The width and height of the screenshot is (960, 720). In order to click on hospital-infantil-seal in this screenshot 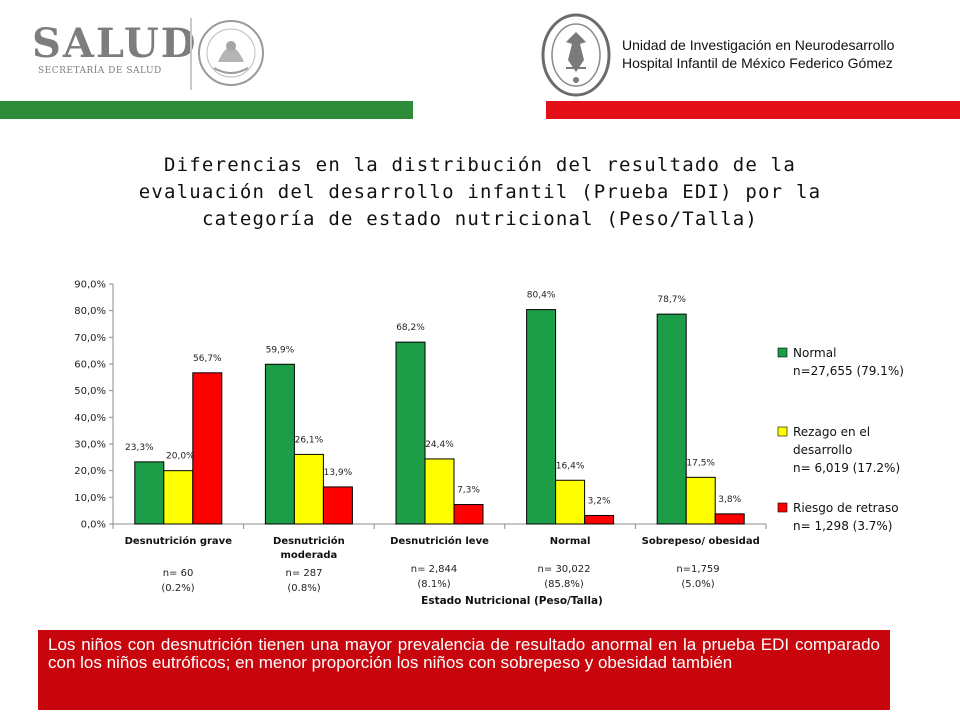, I will do `click(576, 55)`.